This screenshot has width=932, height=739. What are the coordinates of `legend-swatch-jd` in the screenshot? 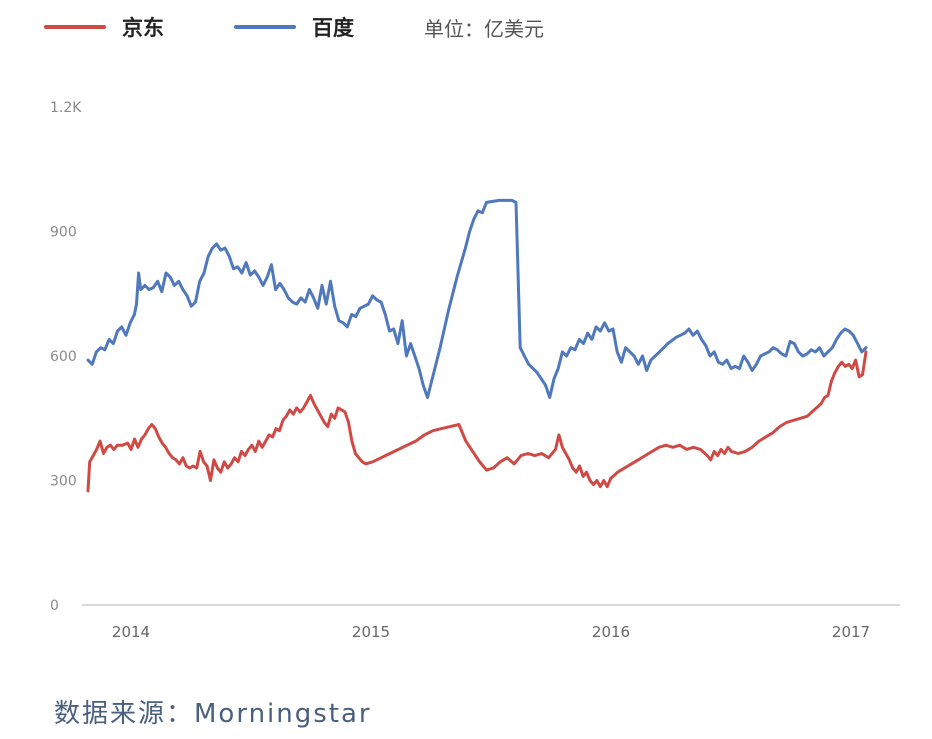 It's located at (75, 27).